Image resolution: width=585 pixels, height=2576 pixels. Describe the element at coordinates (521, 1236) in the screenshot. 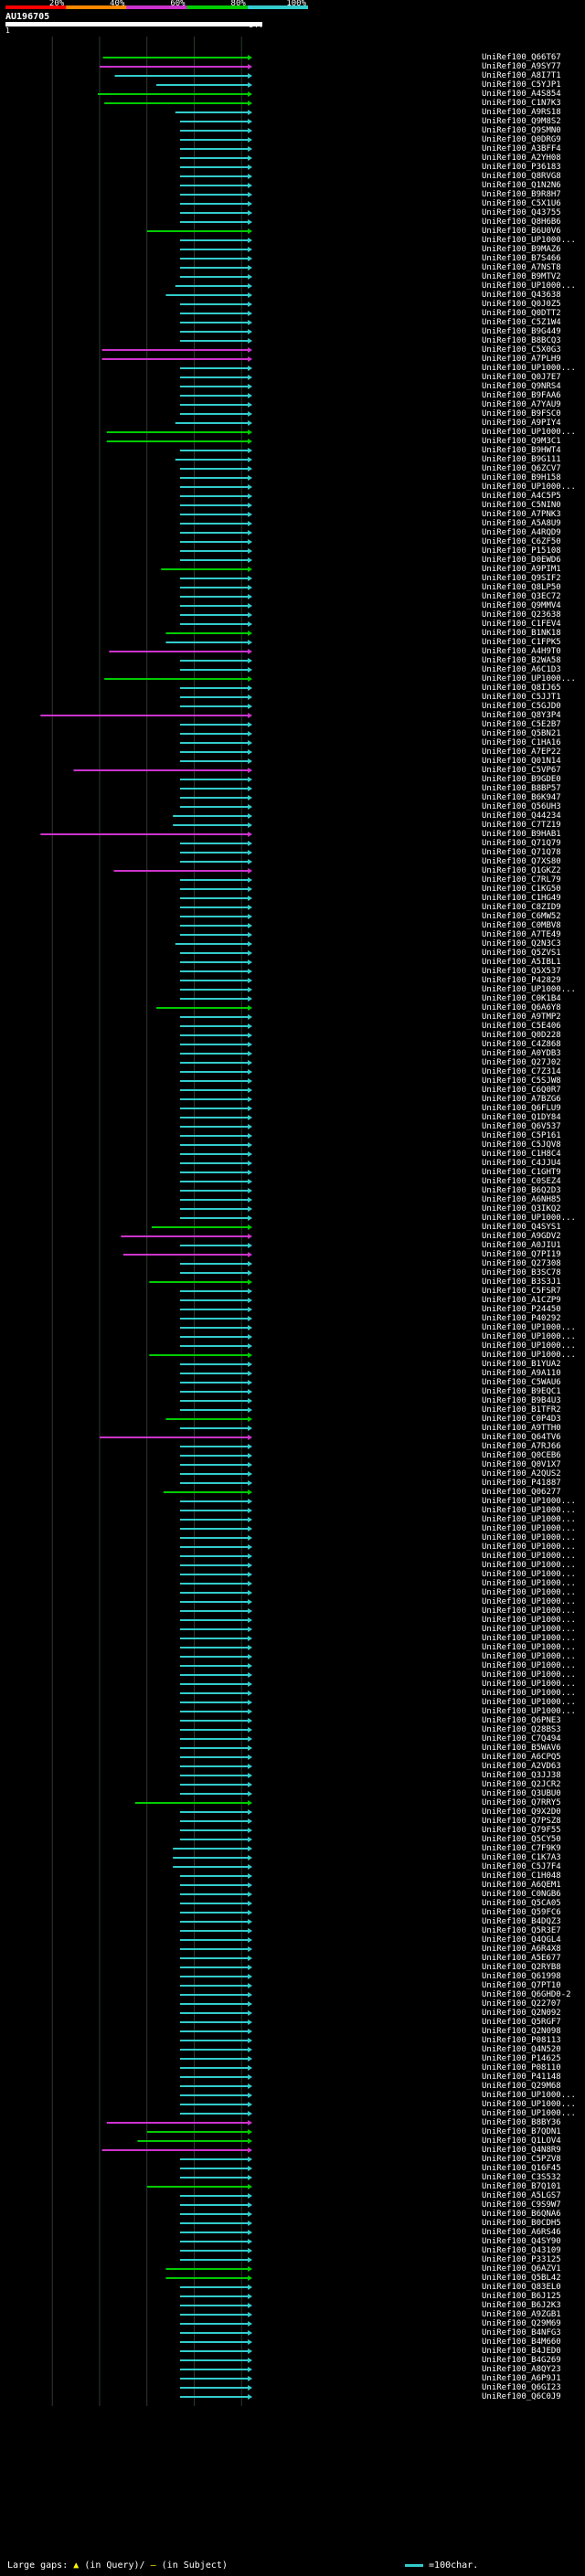

I see `hit-label: UniRef100_A9GDV2` at that location.